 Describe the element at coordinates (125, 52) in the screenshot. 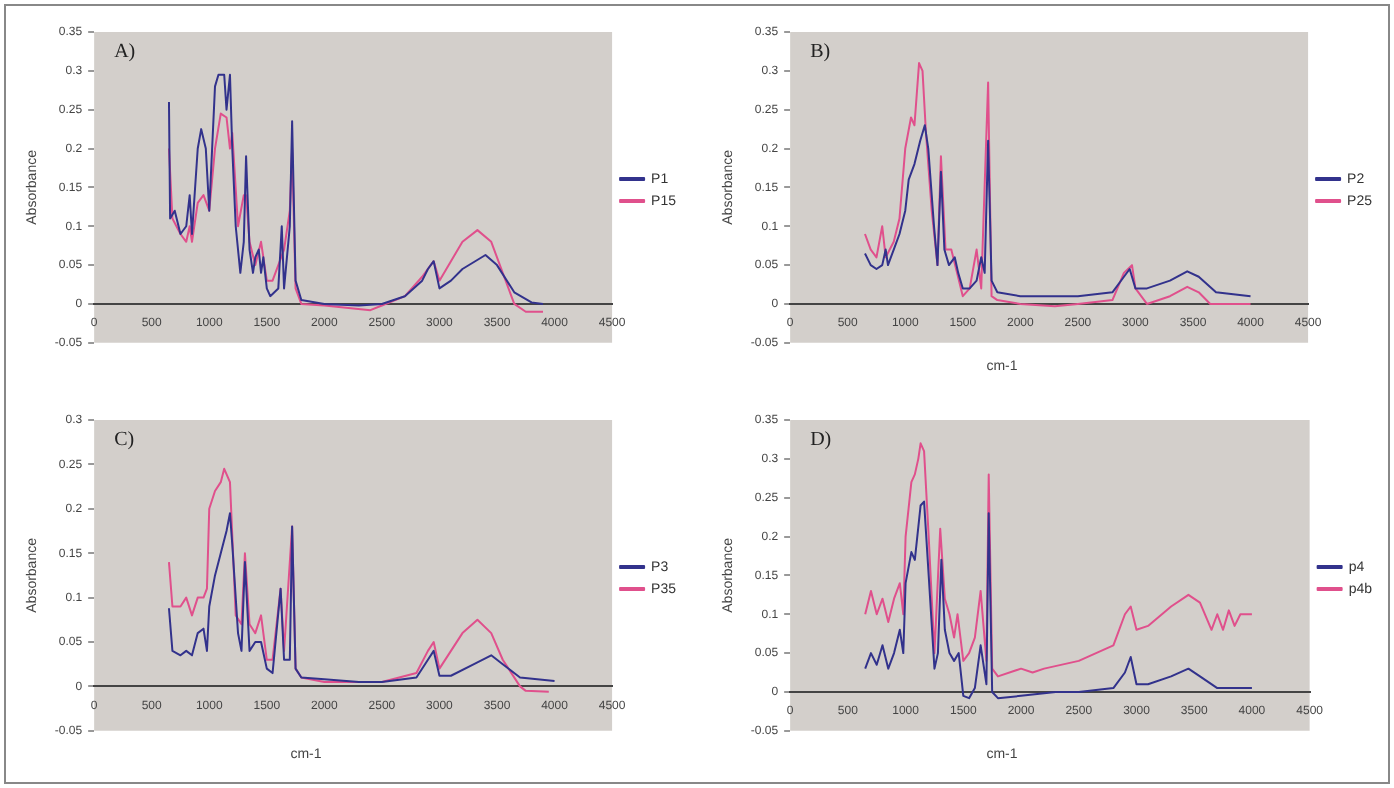

I see `annotation: A)` at that location.